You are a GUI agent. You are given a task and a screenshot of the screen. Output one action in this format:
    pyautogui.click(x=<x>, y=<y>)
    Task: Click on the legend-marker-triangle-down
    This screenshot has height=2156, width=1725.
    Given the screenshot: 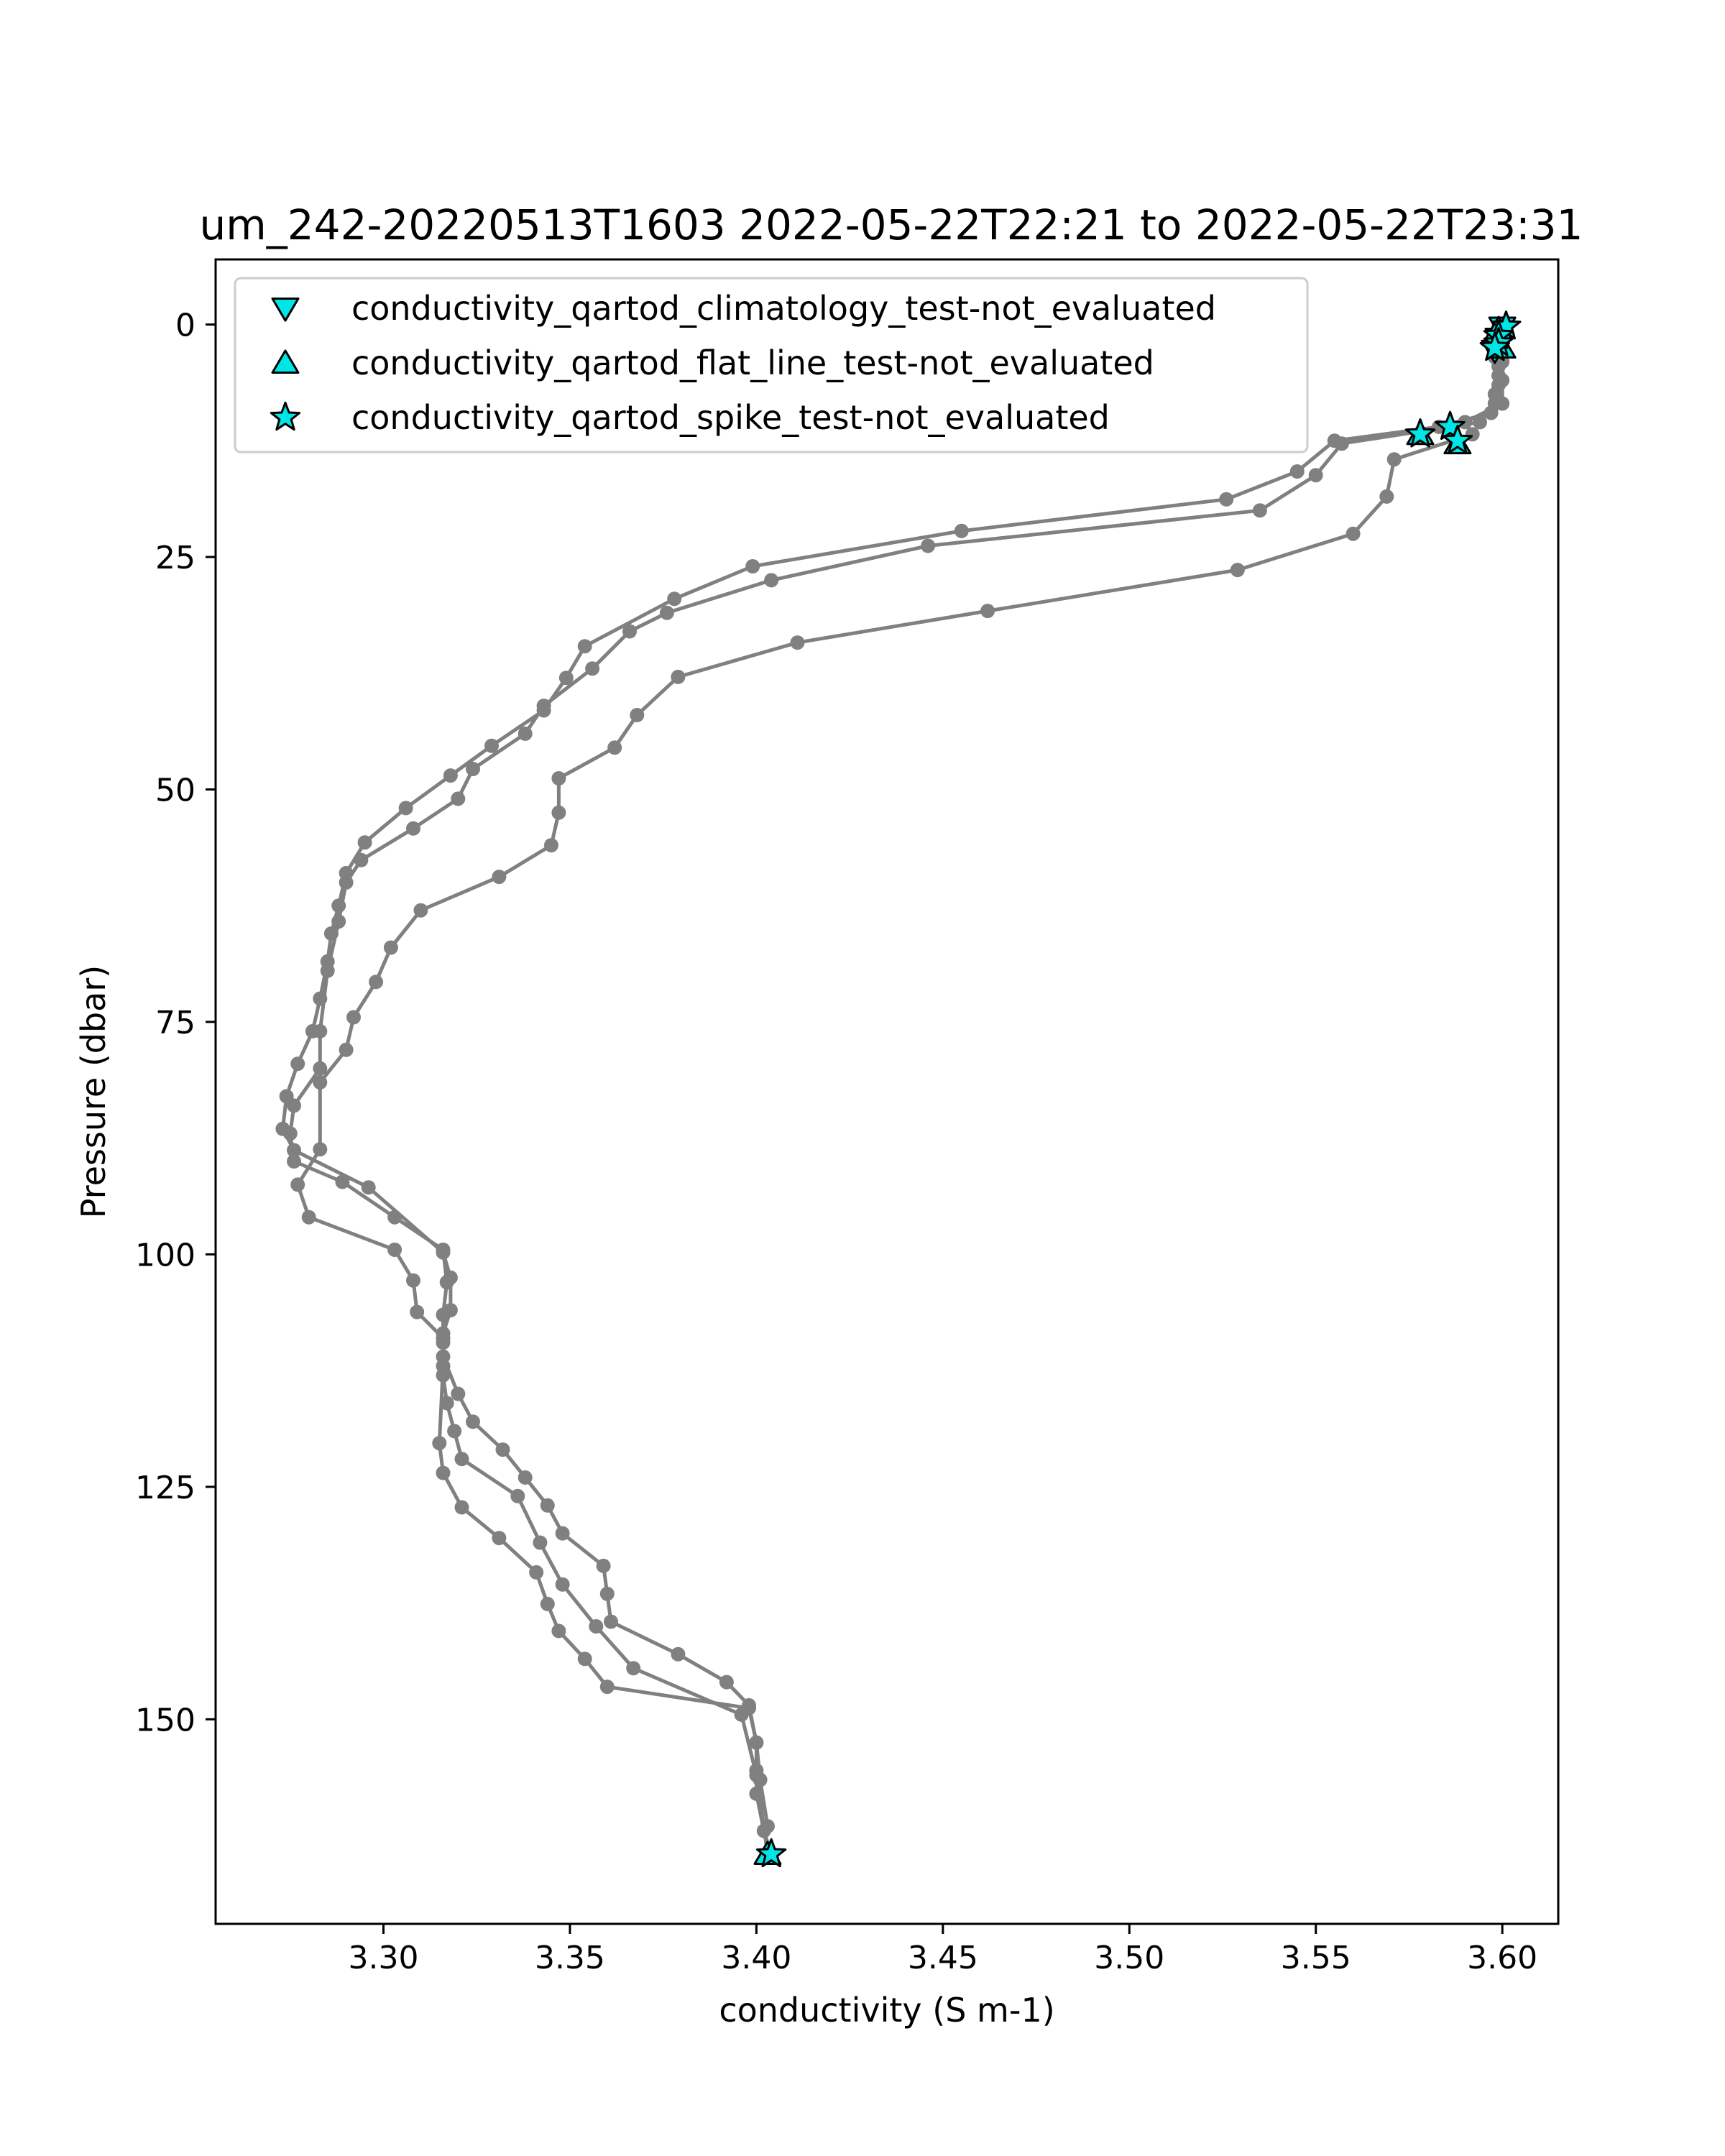 What is the action you would take?
    pyautogui.click(x=285, y=310)
    